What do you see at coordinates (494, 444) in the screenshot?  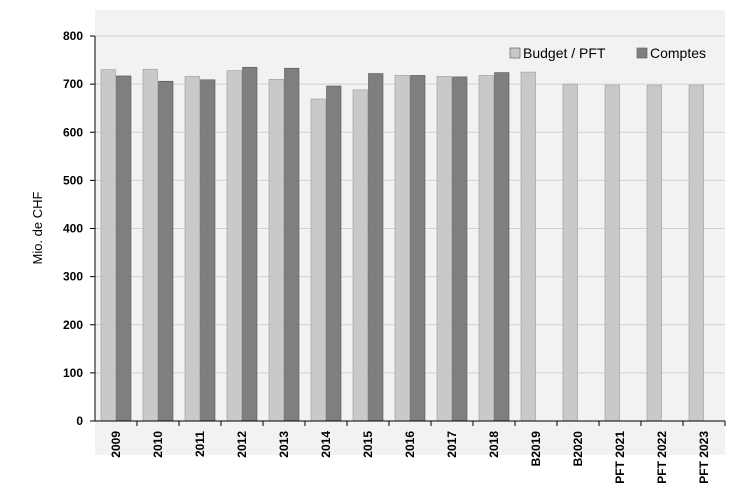 I see `x-tick-label: 2018` at bounding box center [494, 444].